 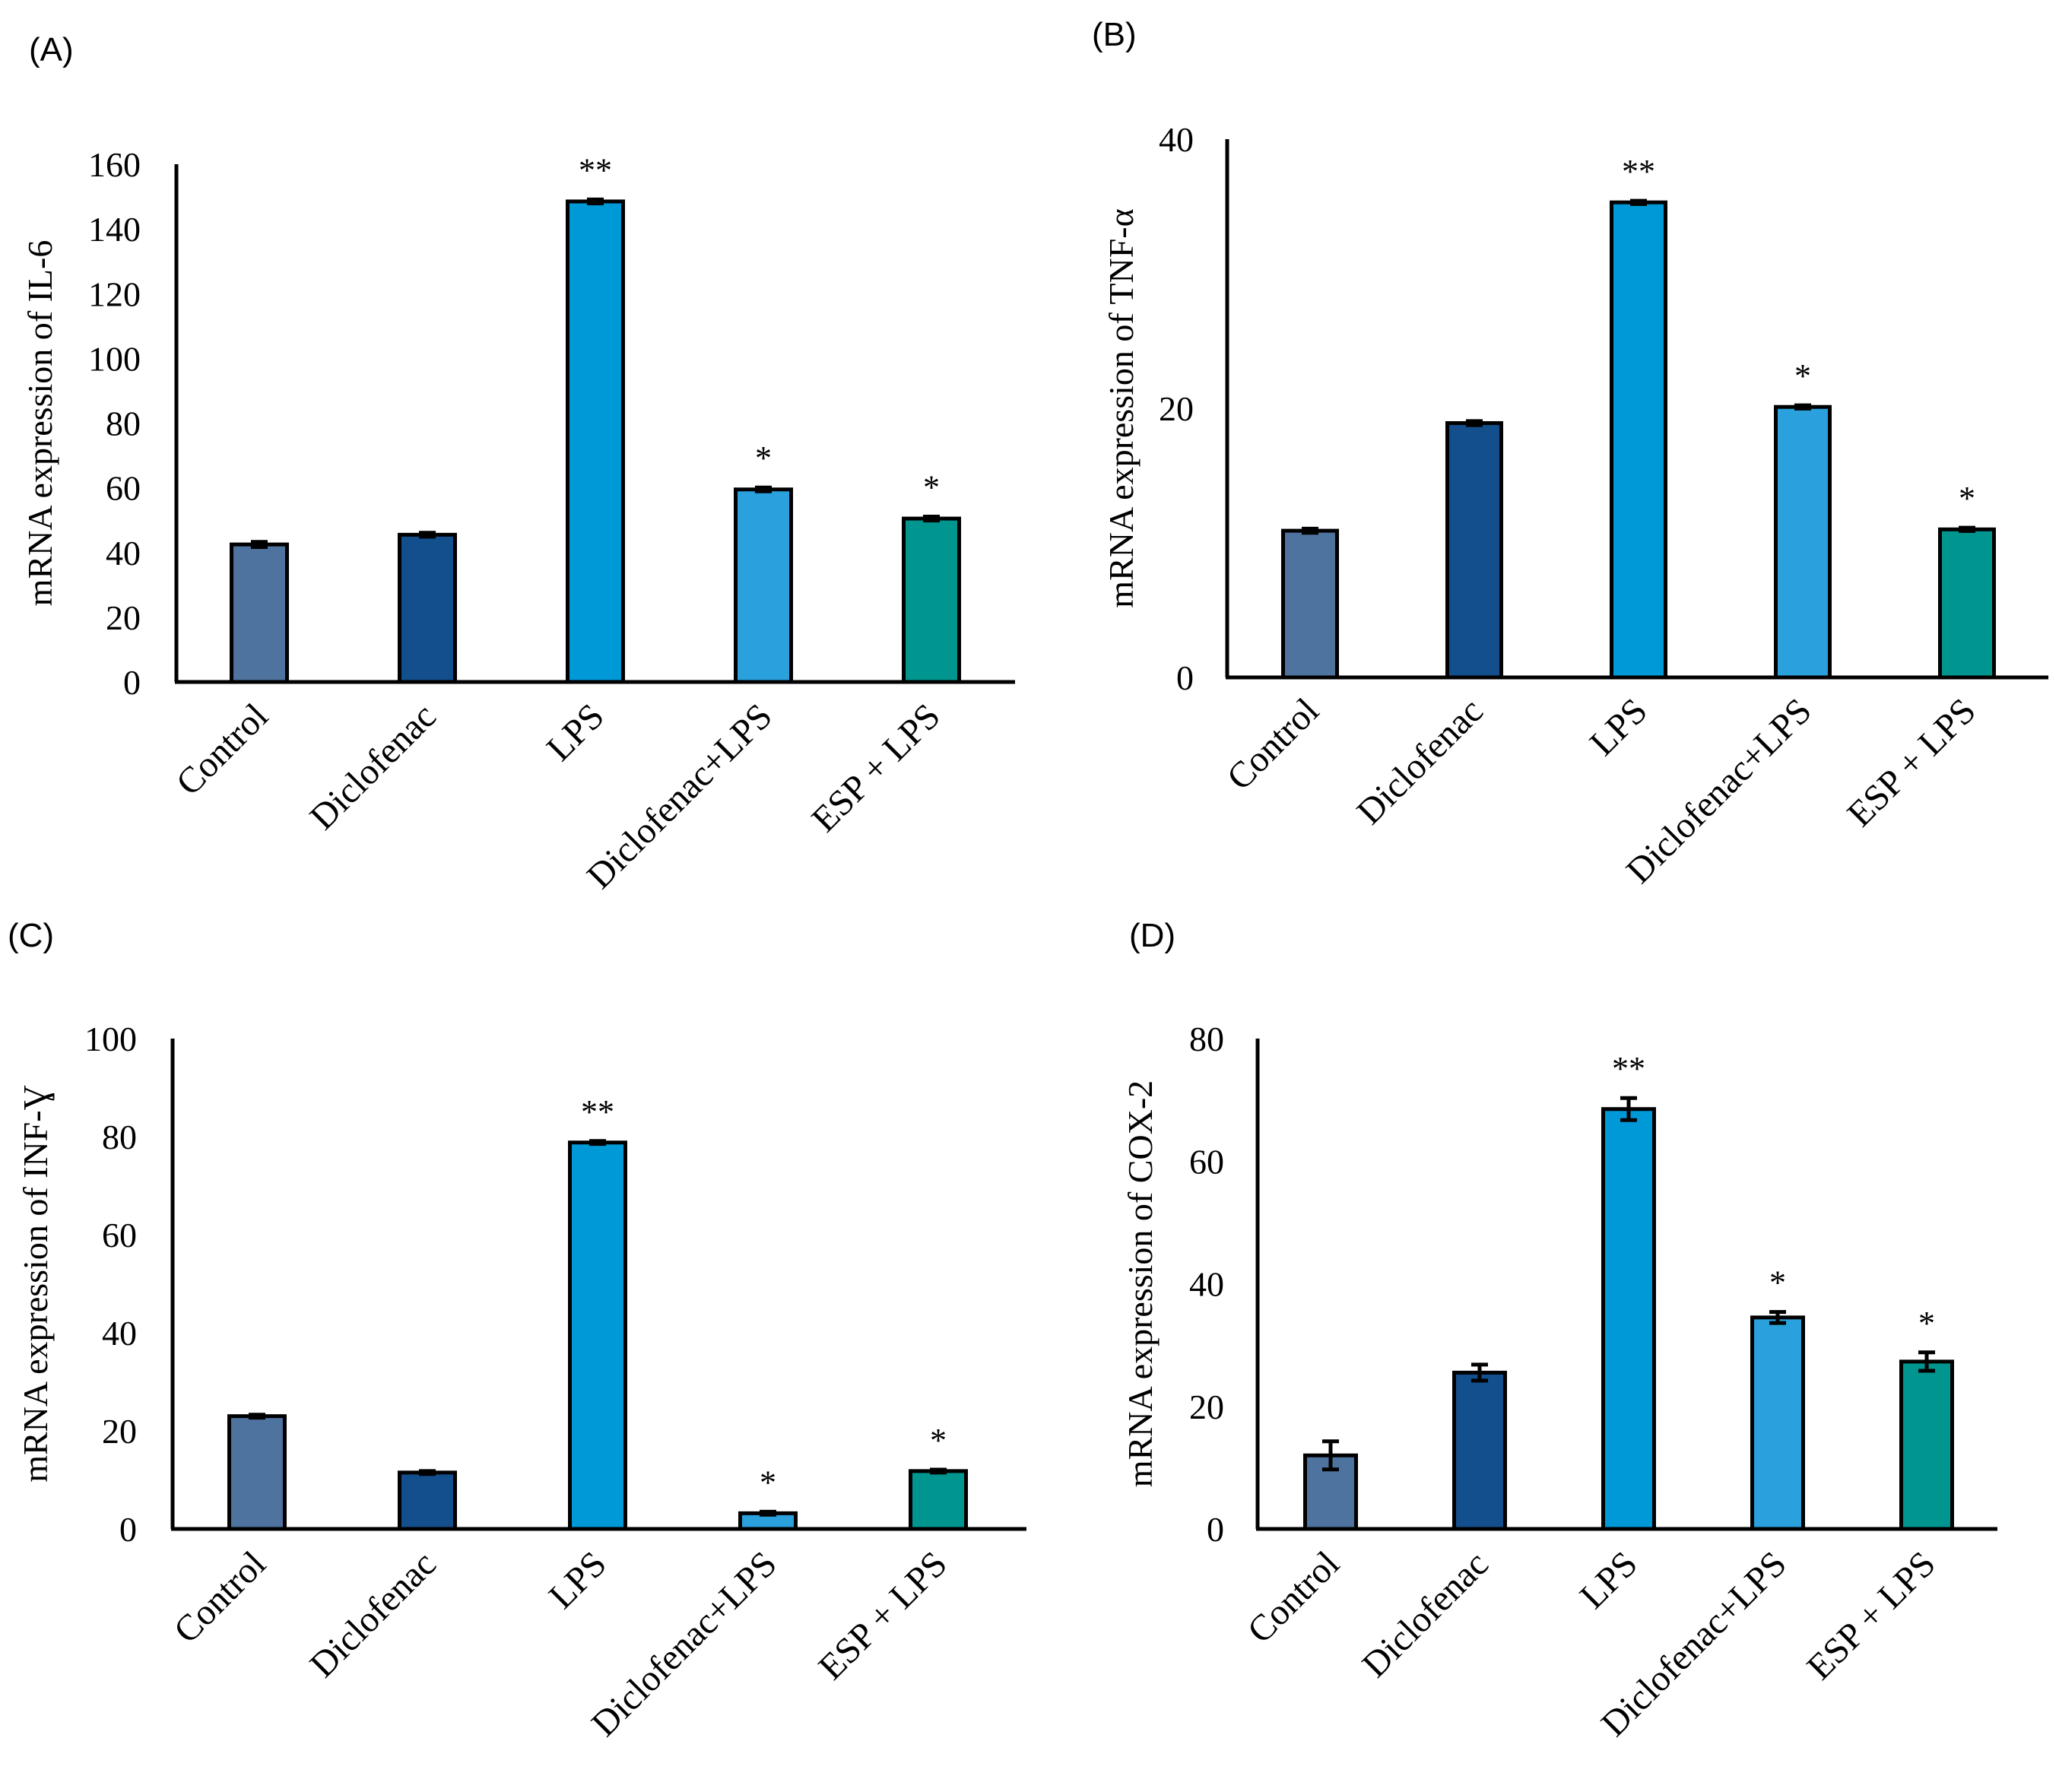 What do you see at coordinates (1121, 407) in the screenshot?
I see `y-axis-label: mRNA expression of TNF-α` at bounding box center [1121, 407].